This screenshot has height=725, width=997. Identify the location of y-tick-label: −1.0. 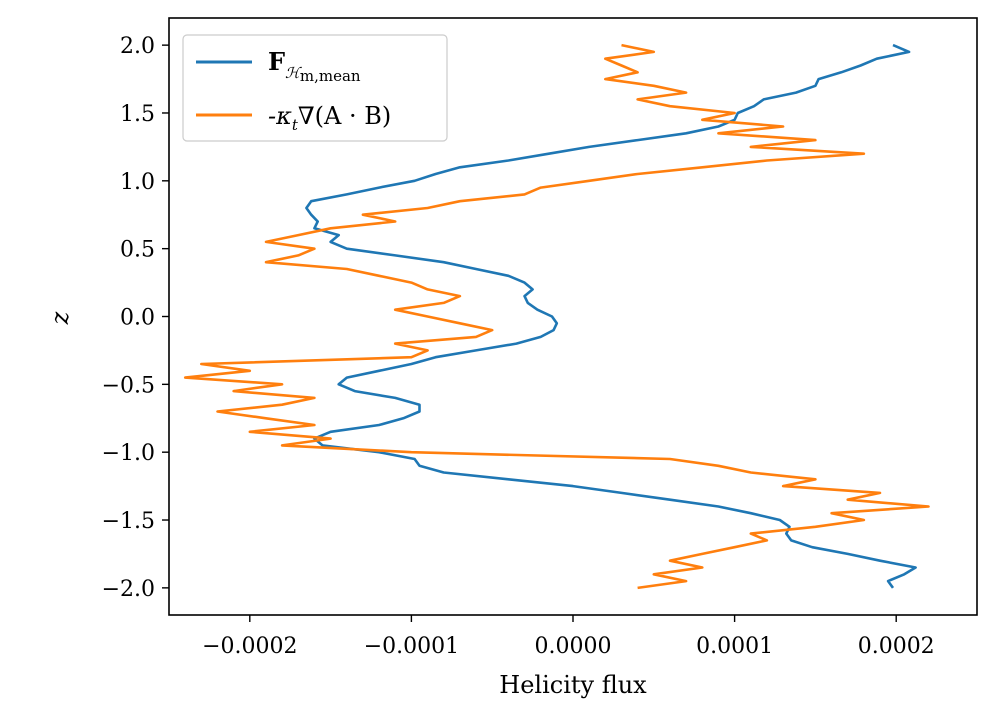
(128, 453).